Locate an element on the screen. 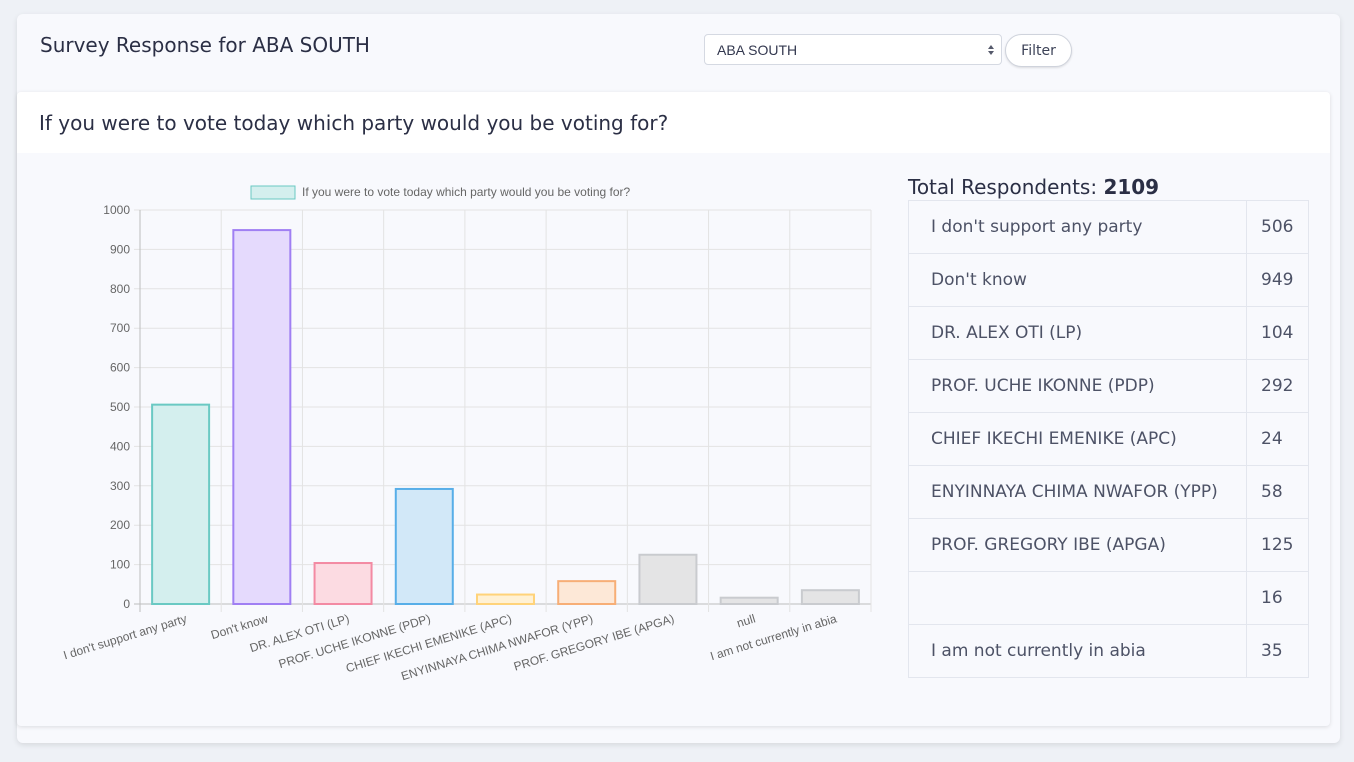 This screenshot has height=762, width=1354. filter-button: Filter is located at coordinates (1038, 50).